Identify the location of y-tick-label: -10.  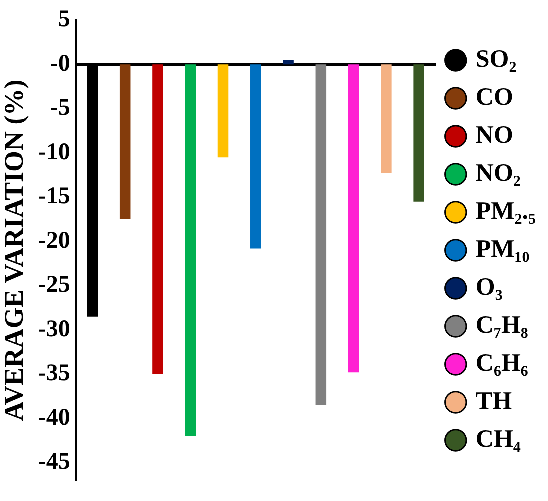
(54, 152).